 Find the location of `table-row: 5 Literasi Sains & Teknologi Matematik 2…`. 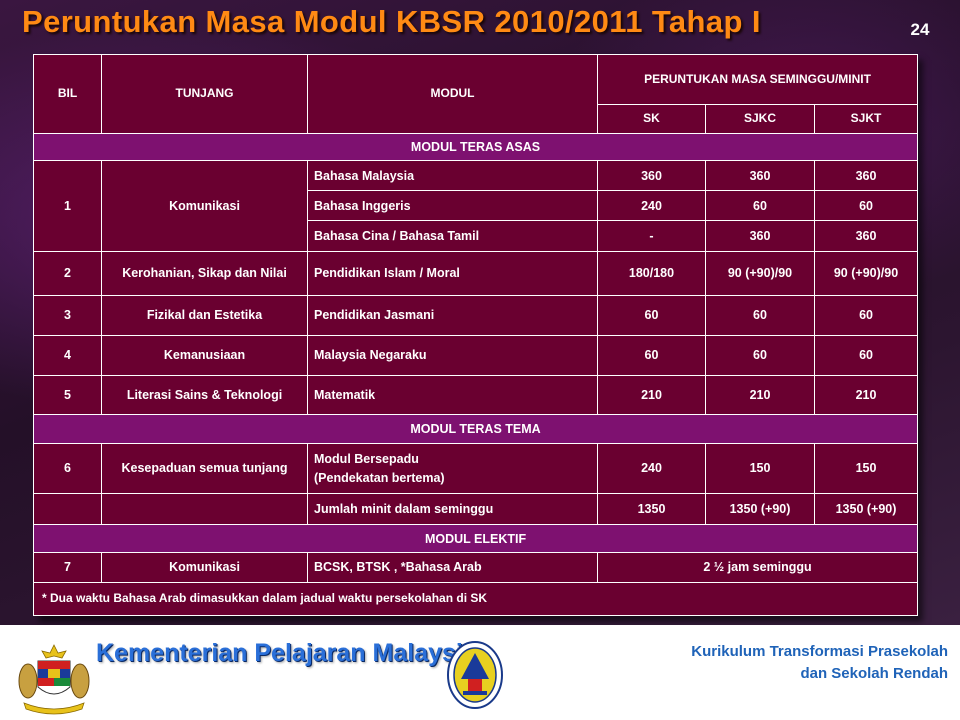

table-row: 5 Literasi Sains & Teknologi Matematik 2… is located at coordinates (476, 395).